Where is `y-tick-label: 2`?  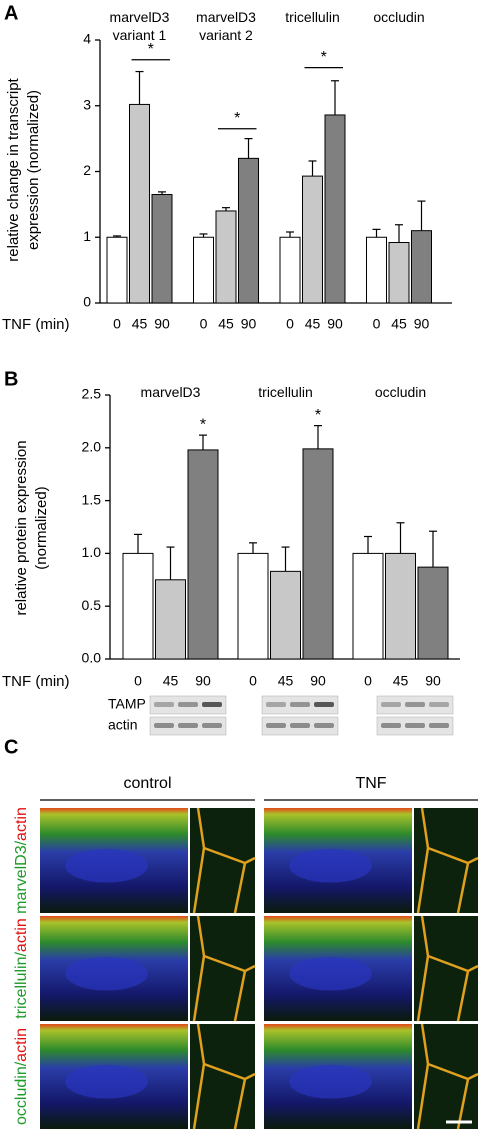
y-tick-label: 2 is located at coordinates (87, 170).